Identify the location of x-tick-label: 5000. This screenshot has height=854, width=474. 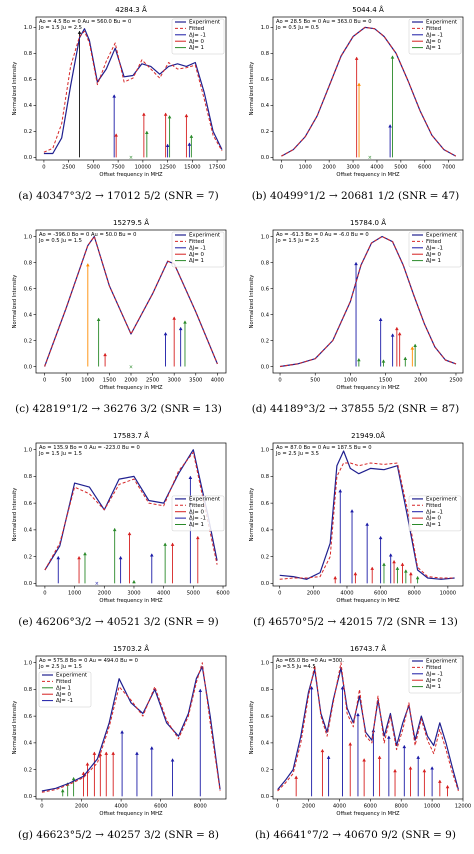
(400, 168).